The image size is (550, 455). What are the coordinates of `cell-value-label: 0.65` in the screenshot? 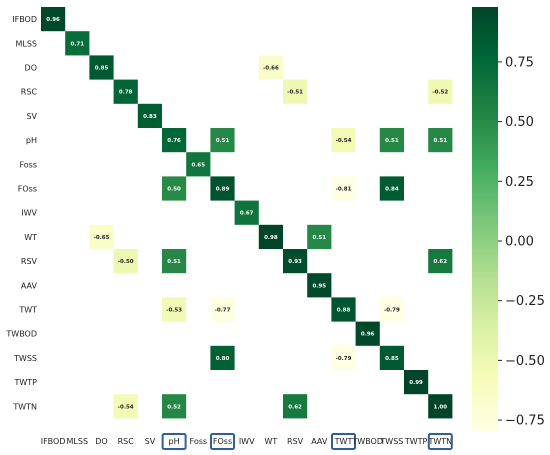 It's located at (199, 165).